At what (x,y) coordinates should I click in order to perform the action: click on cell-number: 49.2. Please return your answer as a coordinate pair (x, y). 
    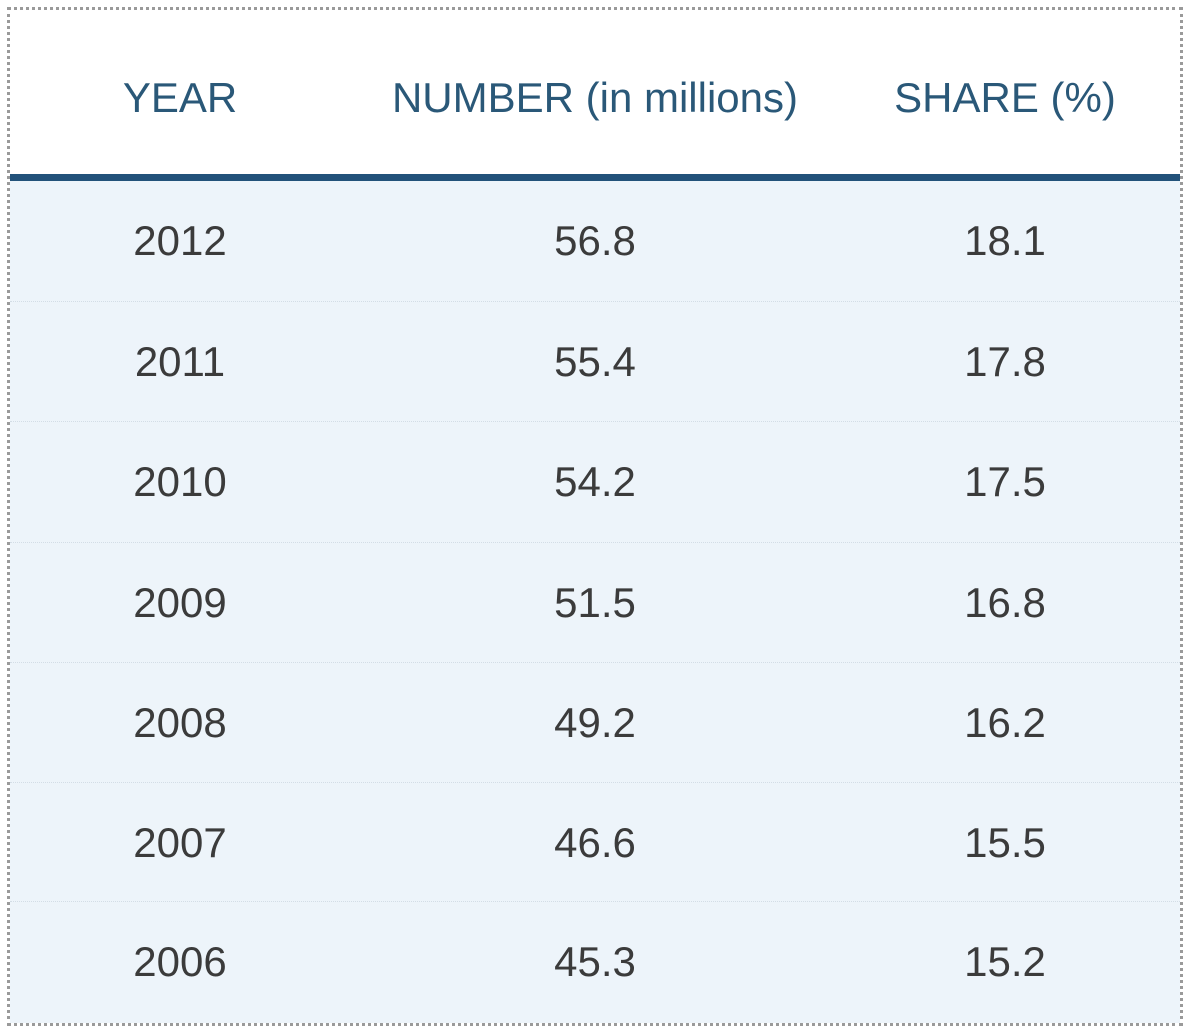
    Looking at the image, I should click on (595, 722).